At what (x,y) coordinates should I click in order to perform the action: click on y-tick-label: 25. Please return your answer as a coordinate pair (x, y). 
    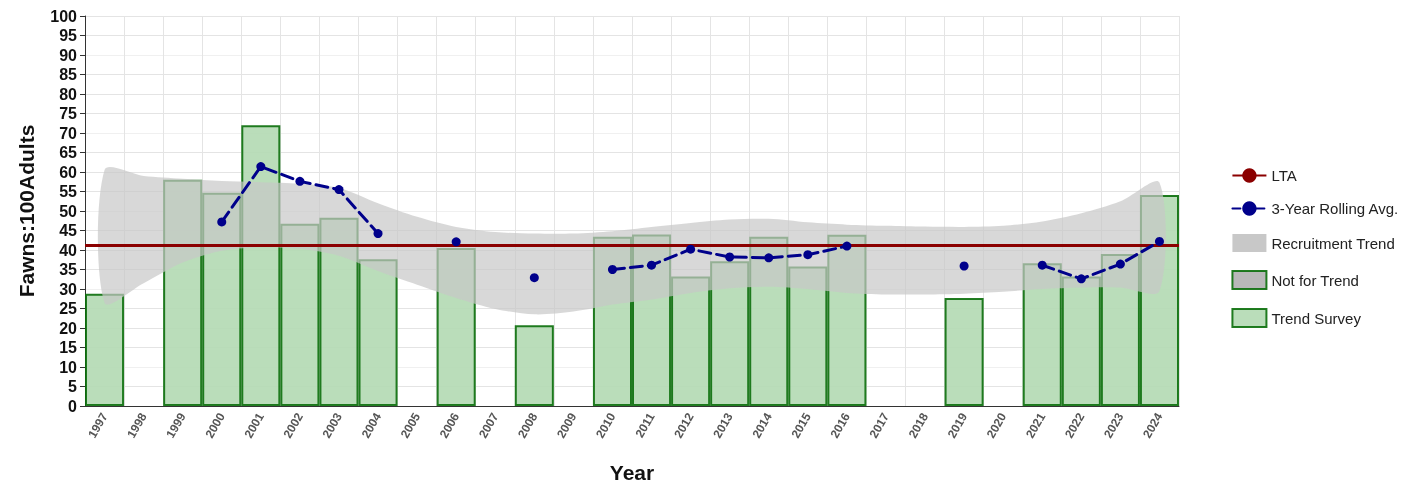
    Looking at the image, I should click on (68, 308).